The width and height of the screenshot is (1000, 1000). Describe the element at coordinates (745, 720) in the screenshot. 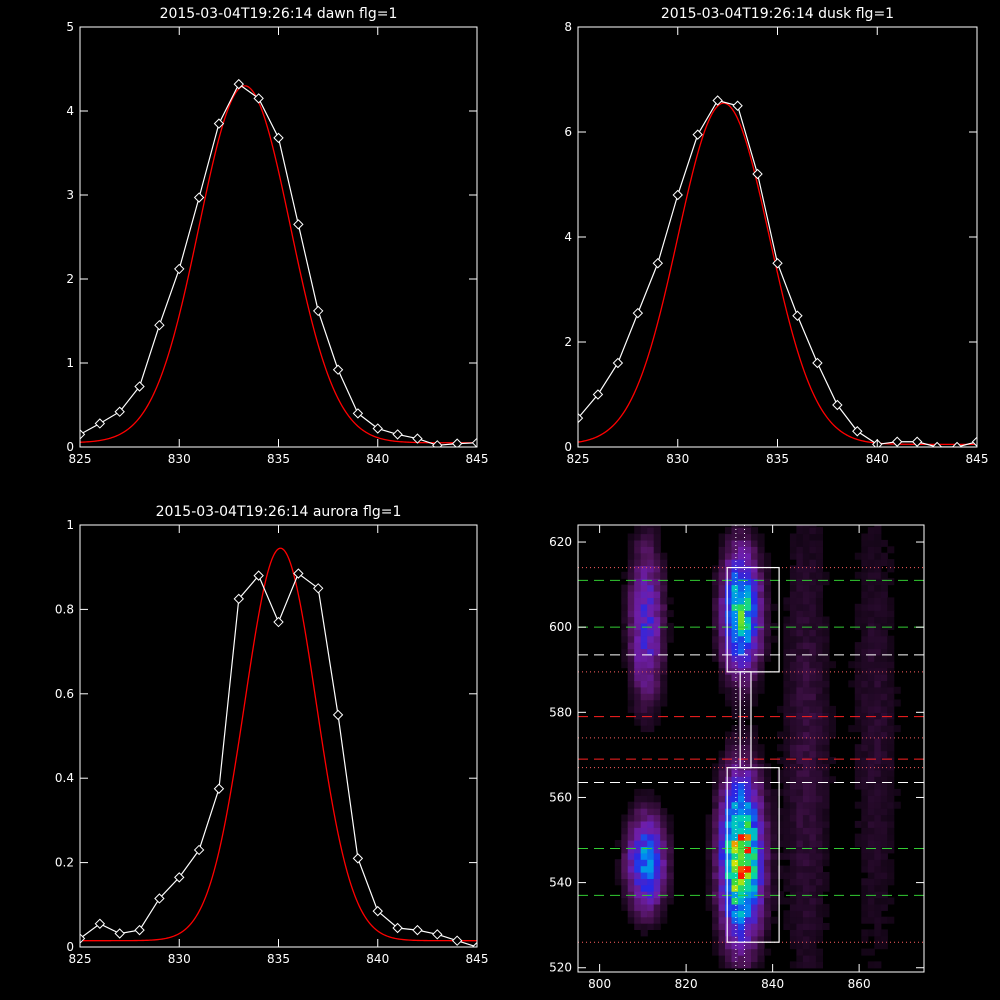

I see `region-box` at that location.